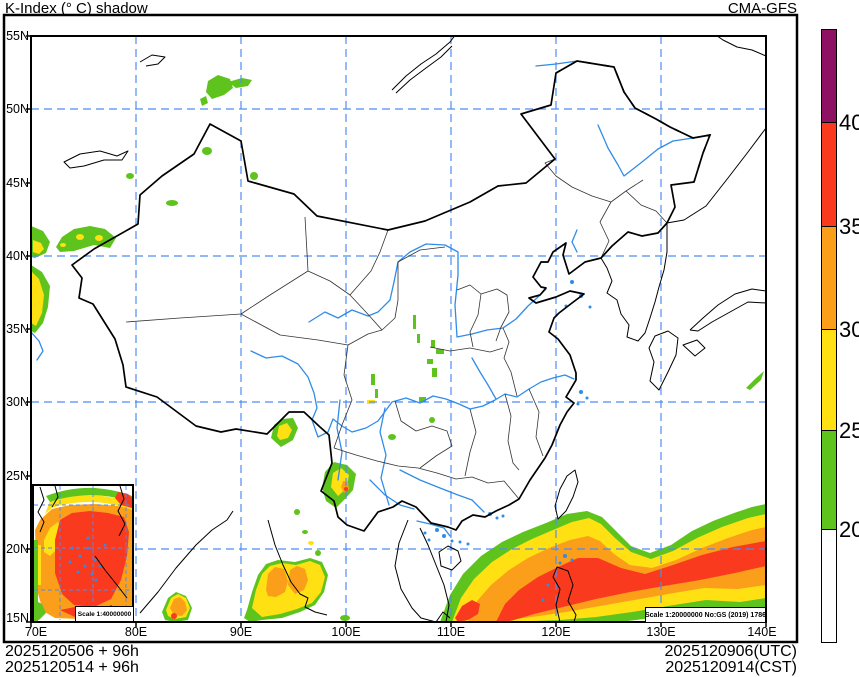 This screenshot has height=677, width=859. I want to click on lon-label-90e: 90E, so click(241, 632).